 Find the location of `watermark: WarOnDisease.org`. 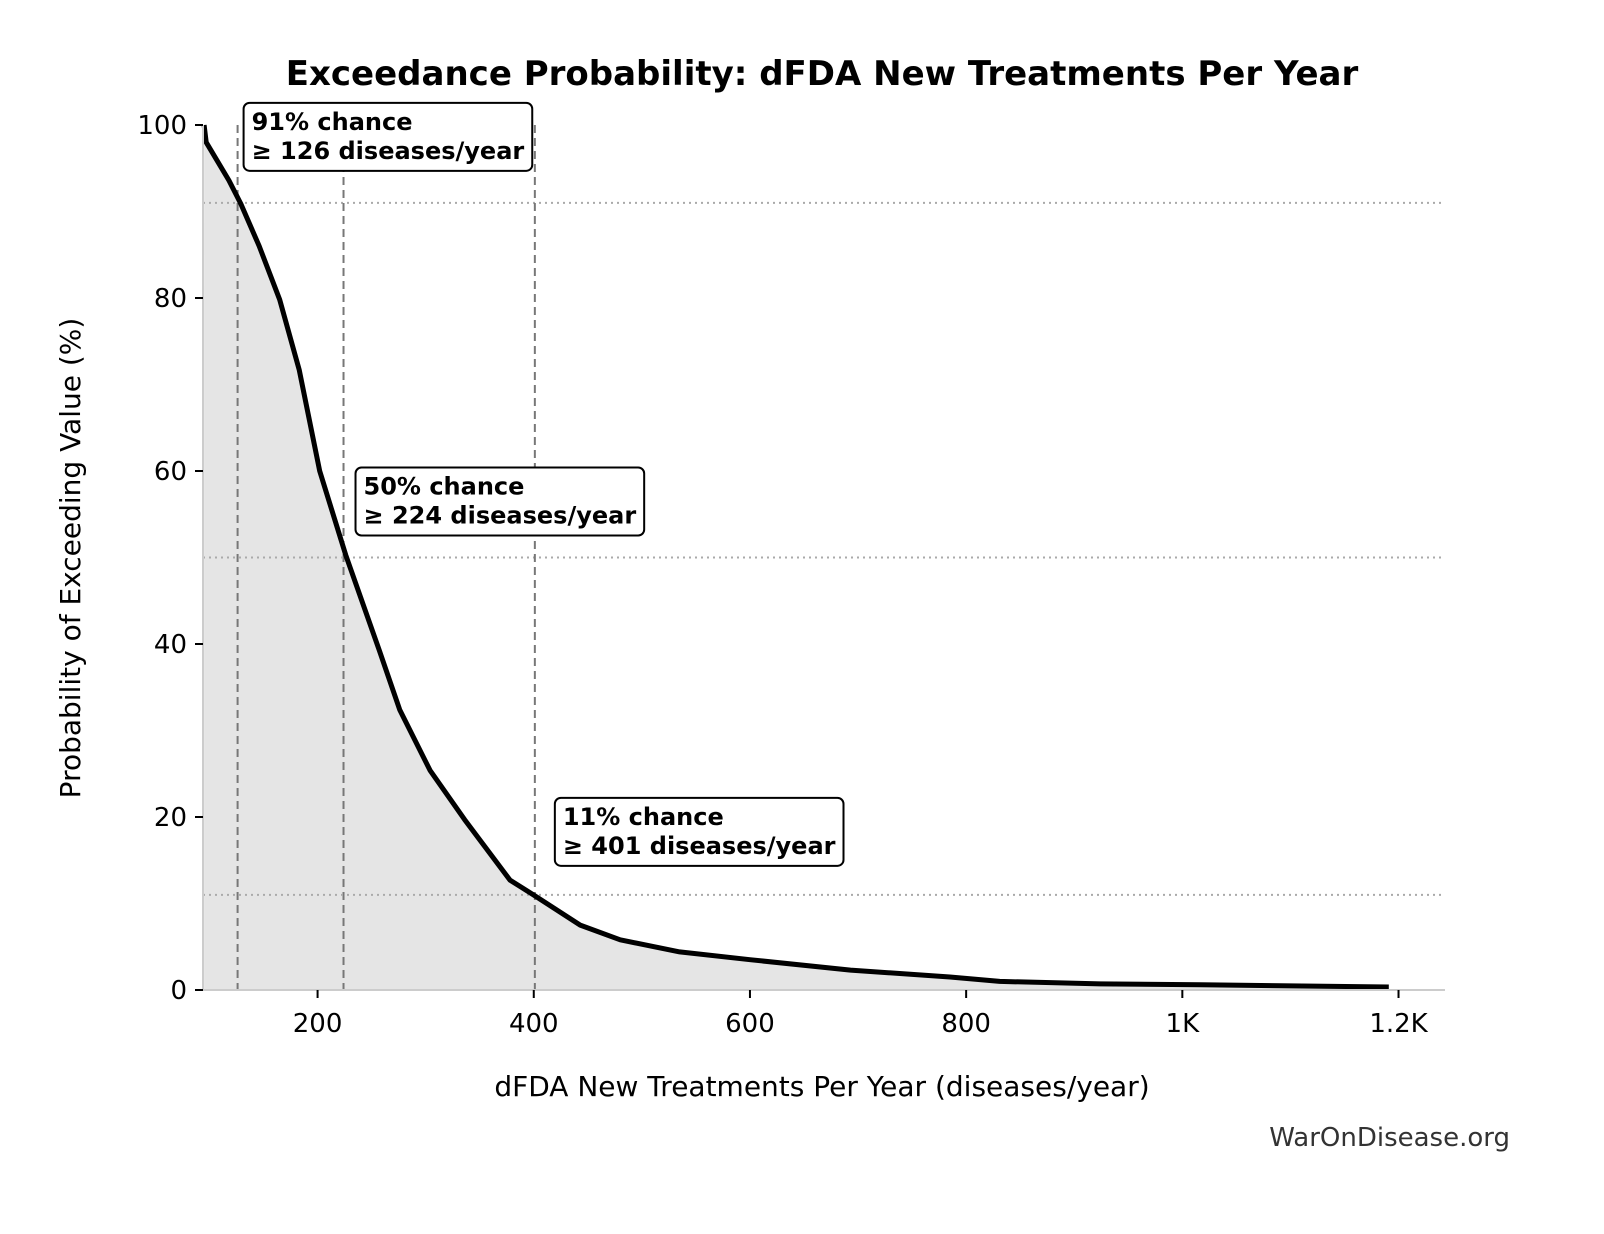

watermark: WarOnDisease.org is located at coordinates (1389, 1138).